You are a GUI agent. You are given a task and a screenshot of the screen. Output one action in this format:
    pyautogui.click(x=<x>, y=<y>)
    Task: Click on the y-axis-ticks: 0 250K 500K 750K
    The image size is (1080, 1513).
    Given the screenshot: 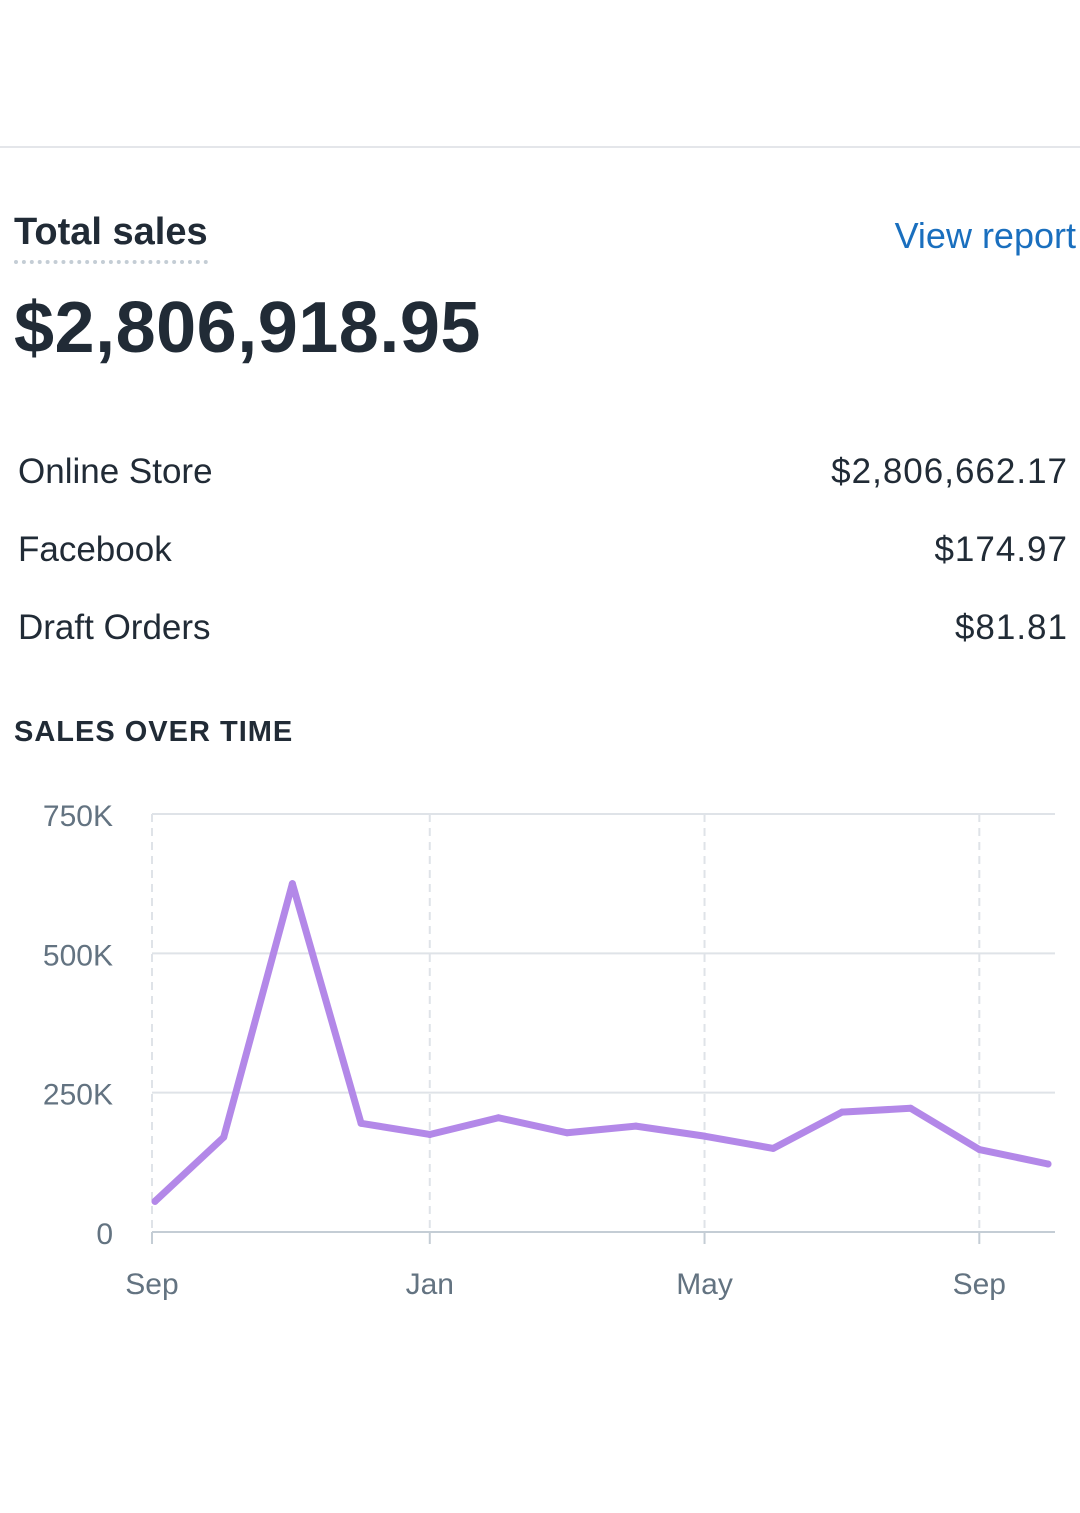 What is the action you would take?
    pyautogui.click(x=78, y=1025)
    